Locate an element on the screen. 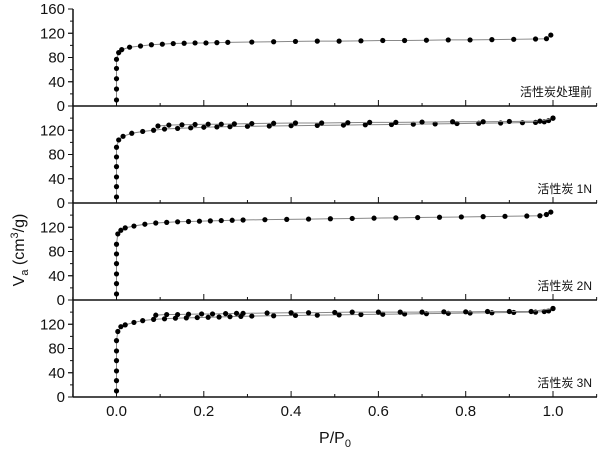 This screenshot has height=457, width=600. y-tick-label: 40 is located at coordinates (56, 82).